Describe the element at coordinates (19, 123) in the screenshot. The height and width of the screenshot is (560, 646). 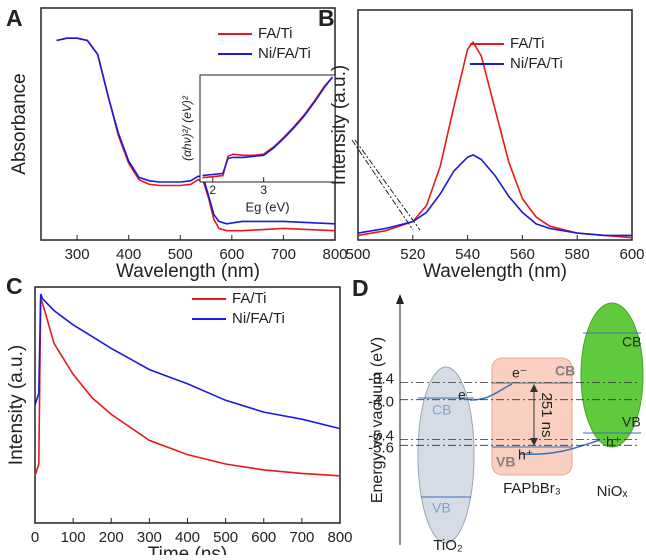
I see `y-axis-label: Absorbance` at that location.